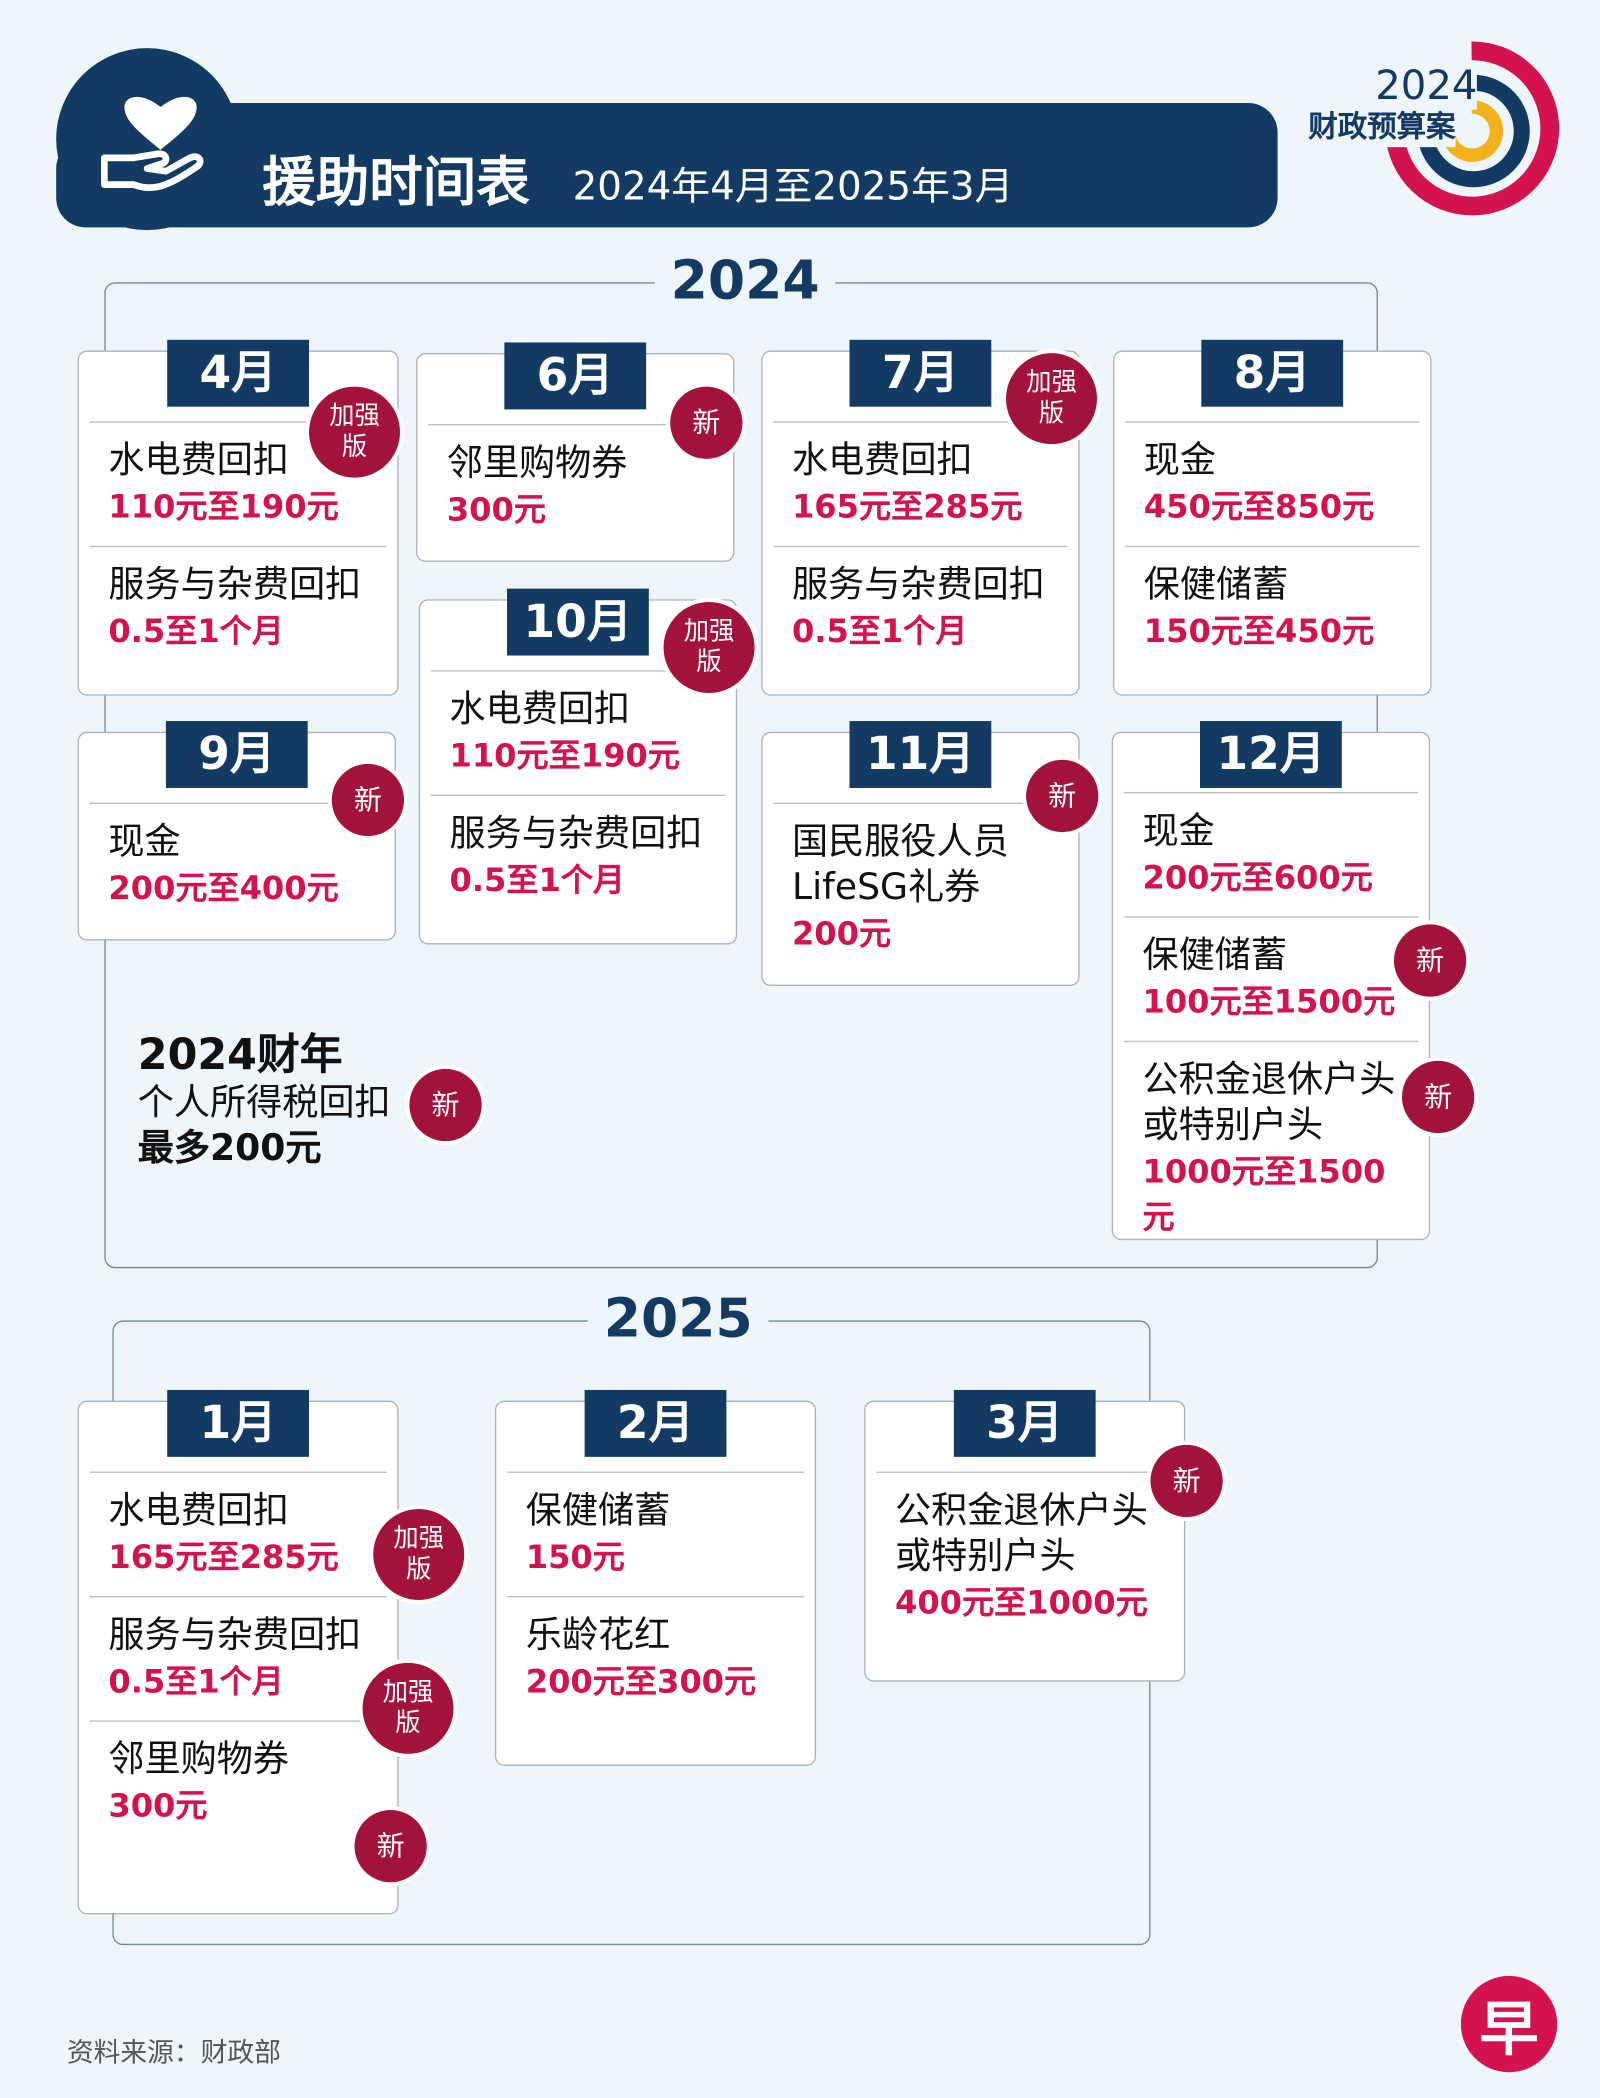 The width and height of the screenshot is (1600, 2098). Describe the element at coordinates (396, 183) in the screenshot. I see `title: 援助时间表` at that location.